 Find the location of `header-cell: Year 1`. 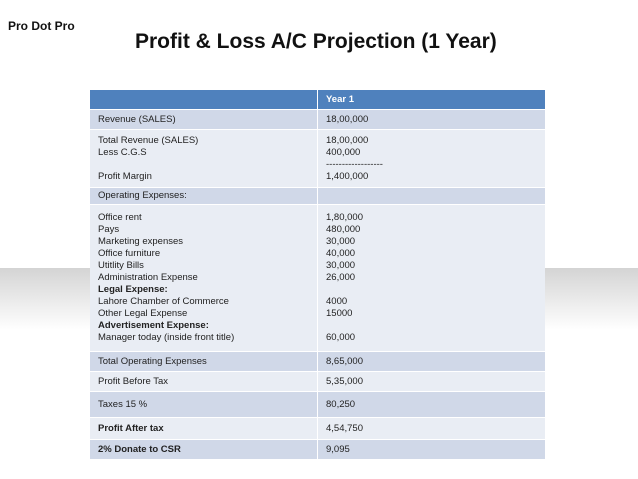

header-cell: Year 1 is located at coordinates (340, 99).